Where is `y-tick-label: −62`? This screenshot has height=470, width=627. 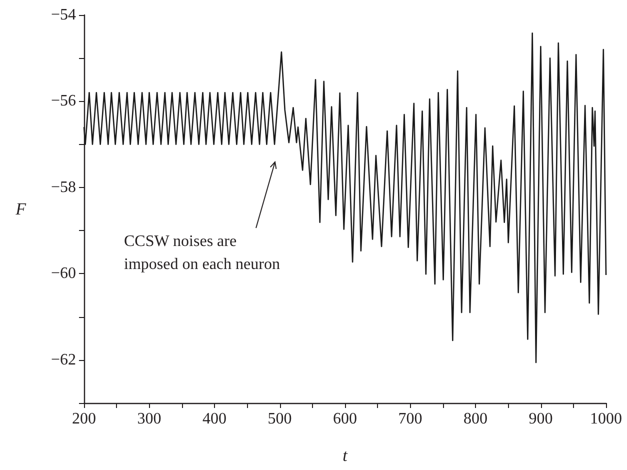
y-tick-label: −62 is located at coordinates (63, 359).